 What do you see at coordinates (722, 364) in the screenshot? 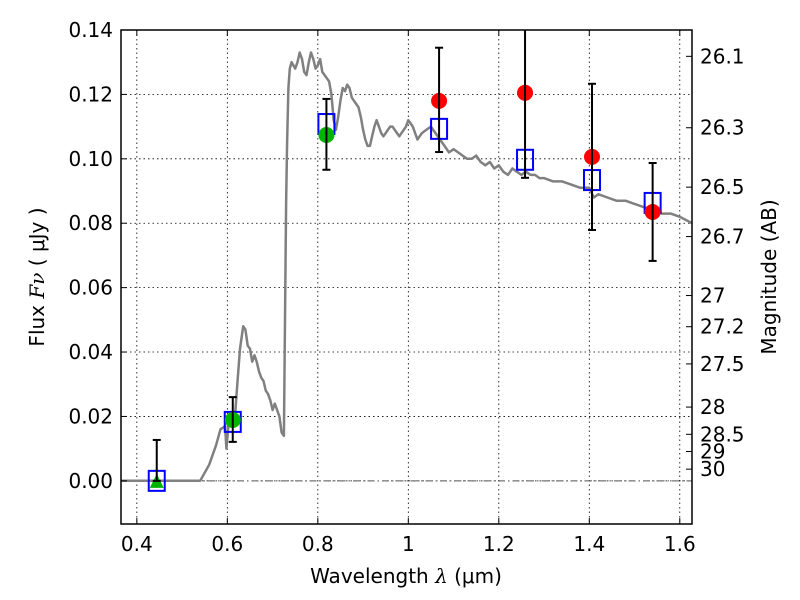
I see `right-tick-label: 27.5` at bounding box center [722, 364].